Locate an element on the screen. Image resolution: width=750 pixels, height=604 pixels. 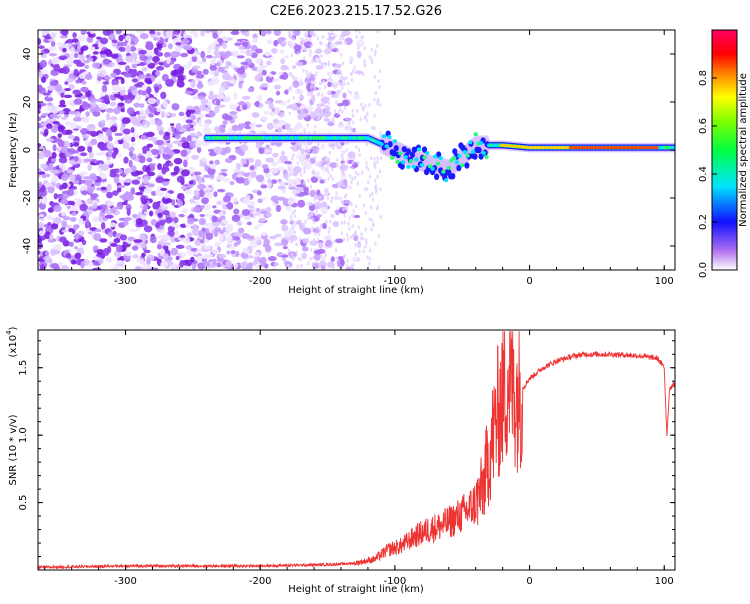
x-tick-label: 100 is located at coordinates (664, 281).